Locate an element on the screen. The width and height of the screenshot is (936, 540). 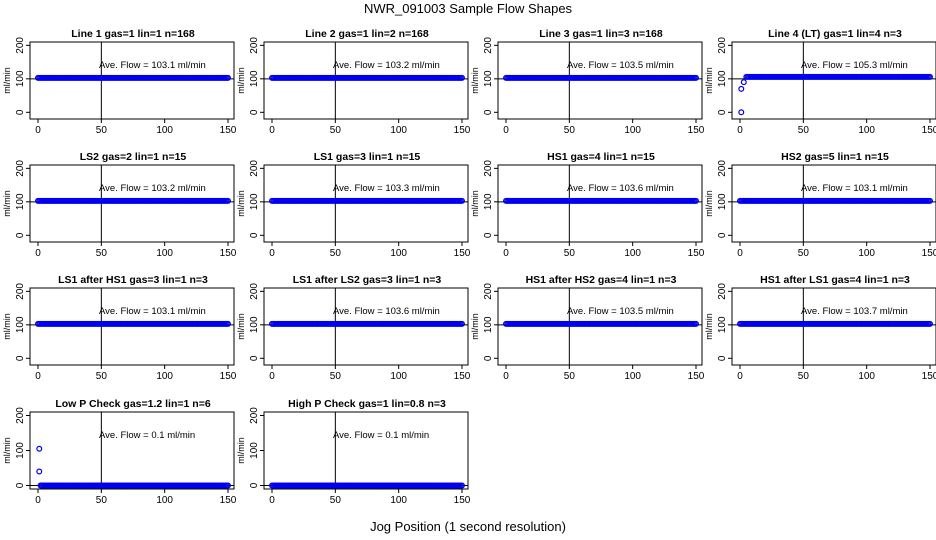
average-flow-annotation: Ave. Flow = 0.1 ml/min is located at coordinates (381, 435).